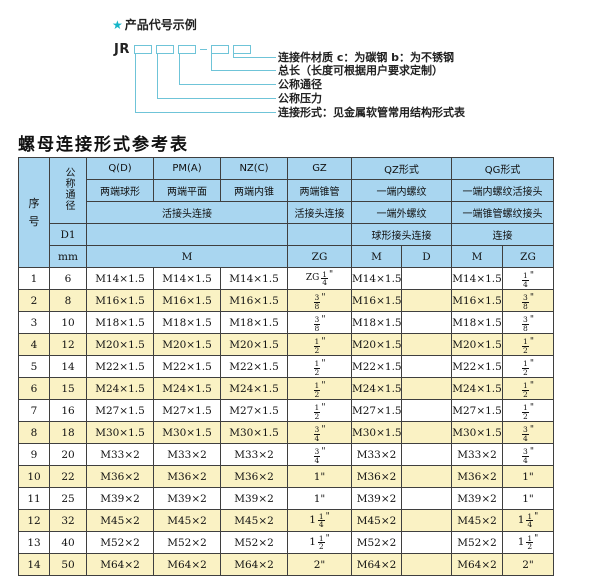 The width and height of the screenshot is (600, 576). I want to click on cell-qg-zg: 1", so click(528, 476).